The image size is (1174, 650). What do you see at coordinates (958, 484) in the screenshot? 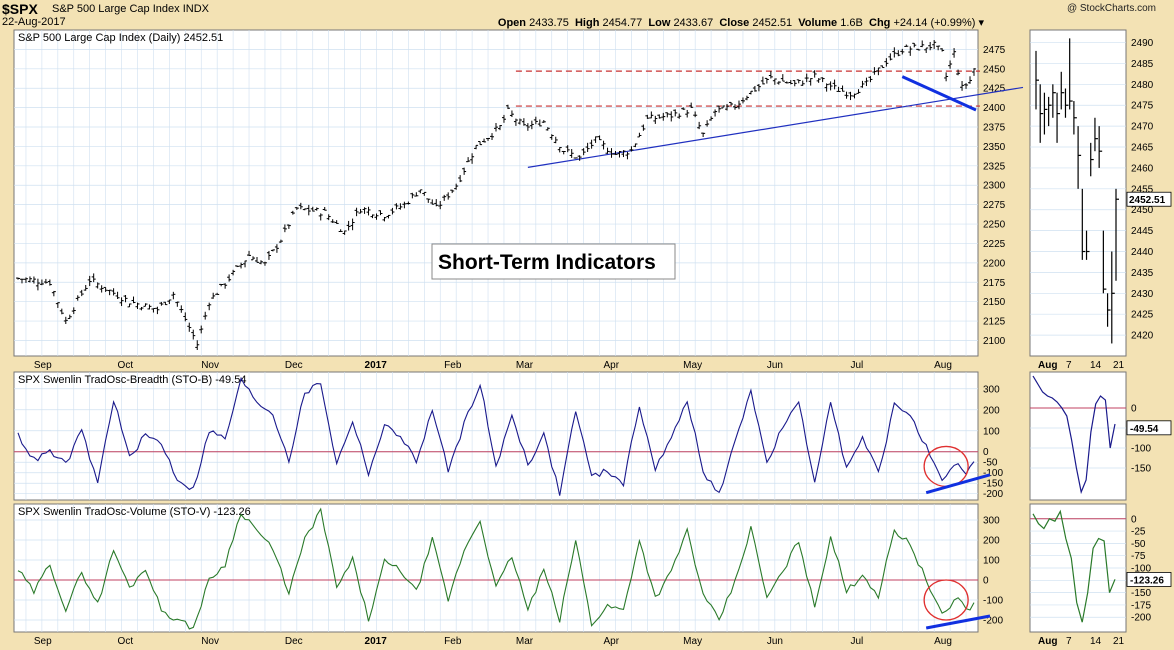
I see `annotation-line` at bounding box center [958, 484].